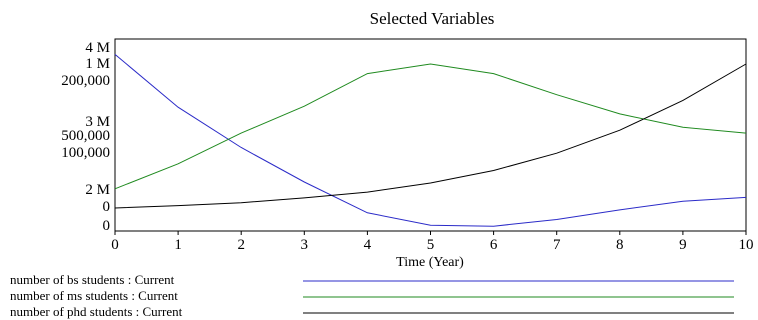  Describe the element at coordinates (96, 311) in the screenshot. I see `legend-label: number of phd students : Current` at that location.